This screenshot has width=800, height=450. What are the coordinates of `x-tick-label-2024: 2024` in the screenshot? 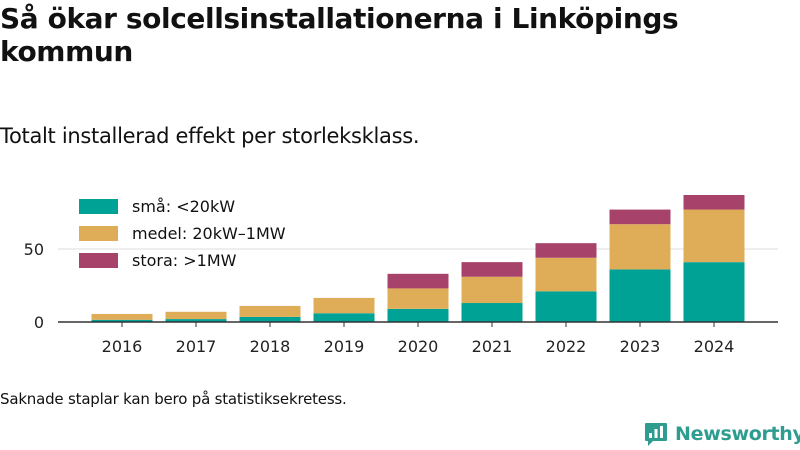 It's located at (714, 346).